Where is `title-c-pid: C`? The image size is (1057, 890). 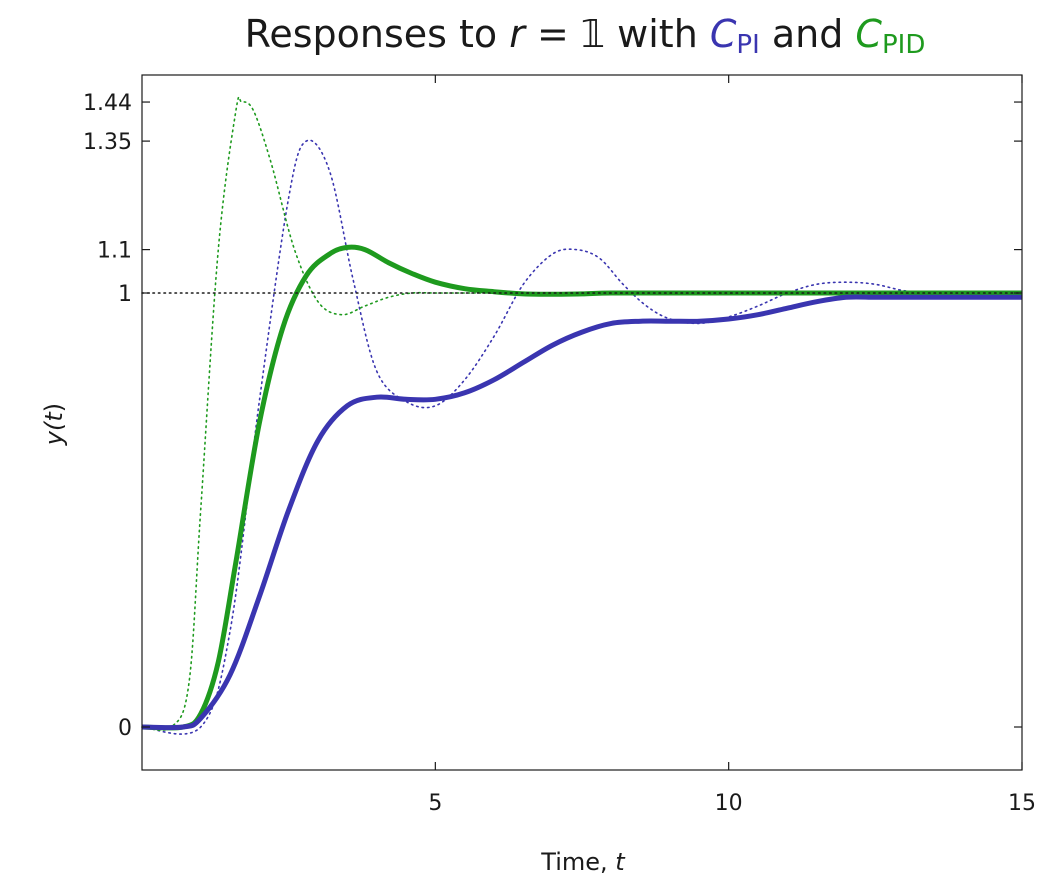
title-c-pid: C is located at coordinates (868, 34).